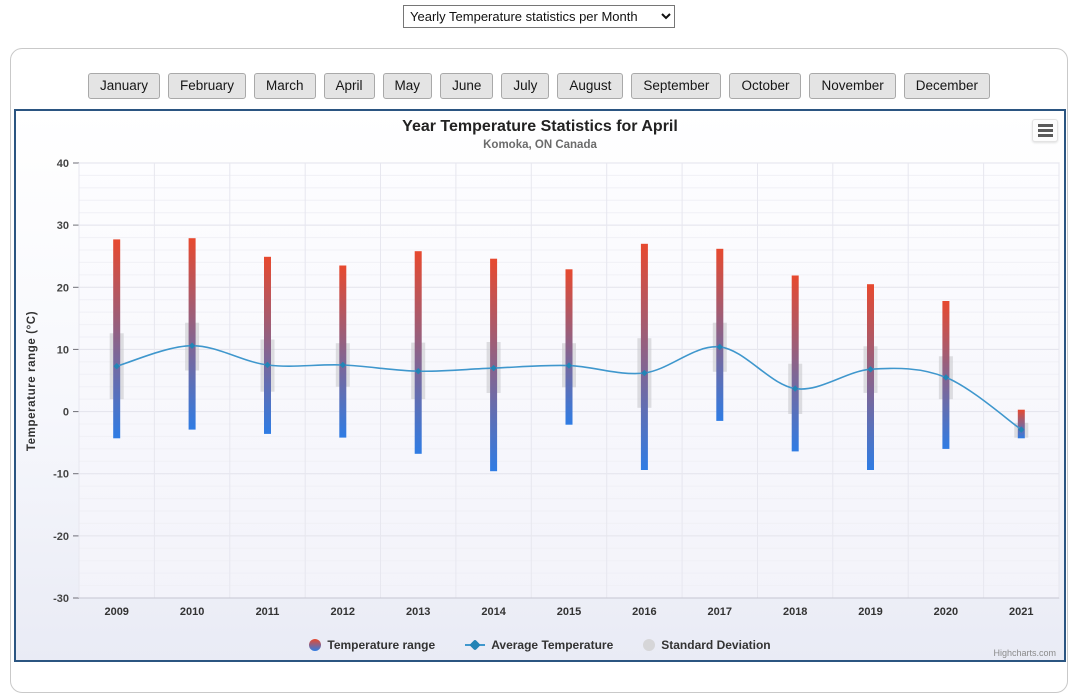 Image resolution: width=1078 pixels, height=693 pixels. What do you see at coordinates (540, 145) in the screenshot?
I see `chart-subtitle: Komoka, ON Canada` at bounding box center [540, 145].